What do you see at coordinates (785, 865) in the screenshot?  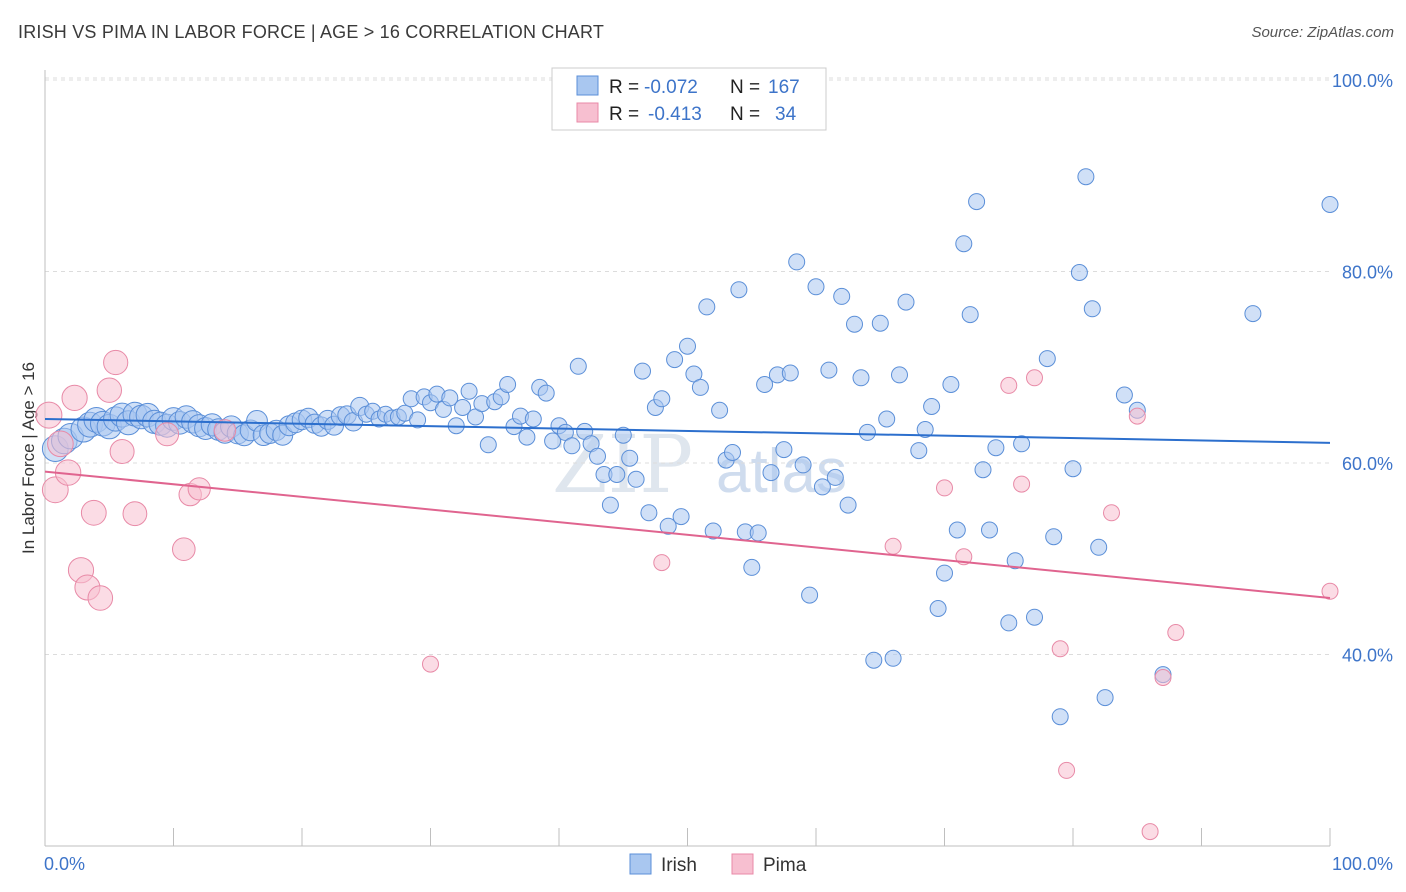 I see `bottom-legend-label-pima: Pima` at bounding box center [785, 865].